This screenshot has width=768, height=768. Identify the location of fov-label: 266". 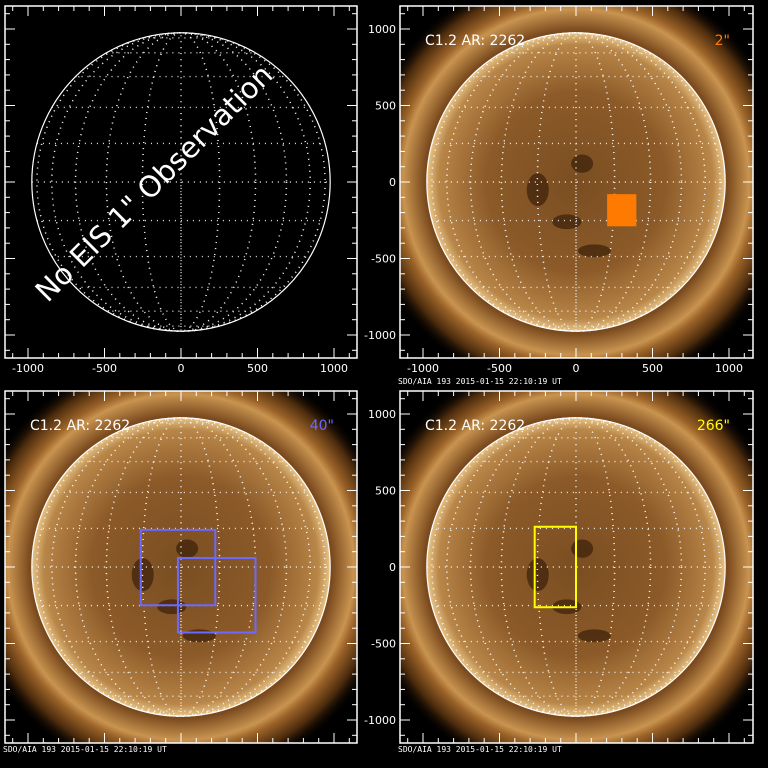
(713, 426).